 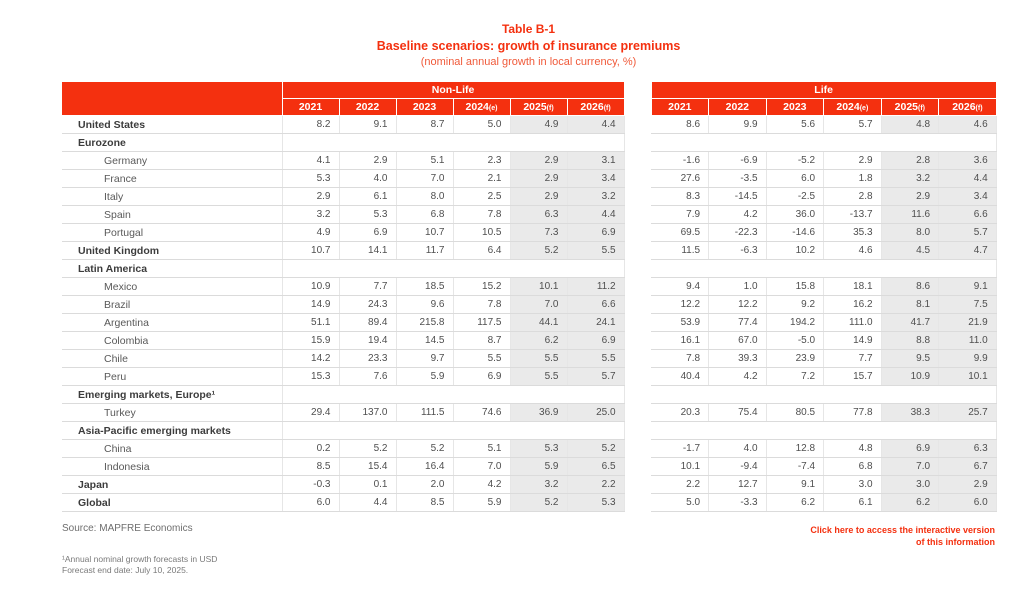 What do you see at coordinates (343, 466) in the screenshot?
I see `table-row-country: Indonesia 8.5 15.4 16.4 7.0 5.9 6.5` at bounding box center [343, 466].